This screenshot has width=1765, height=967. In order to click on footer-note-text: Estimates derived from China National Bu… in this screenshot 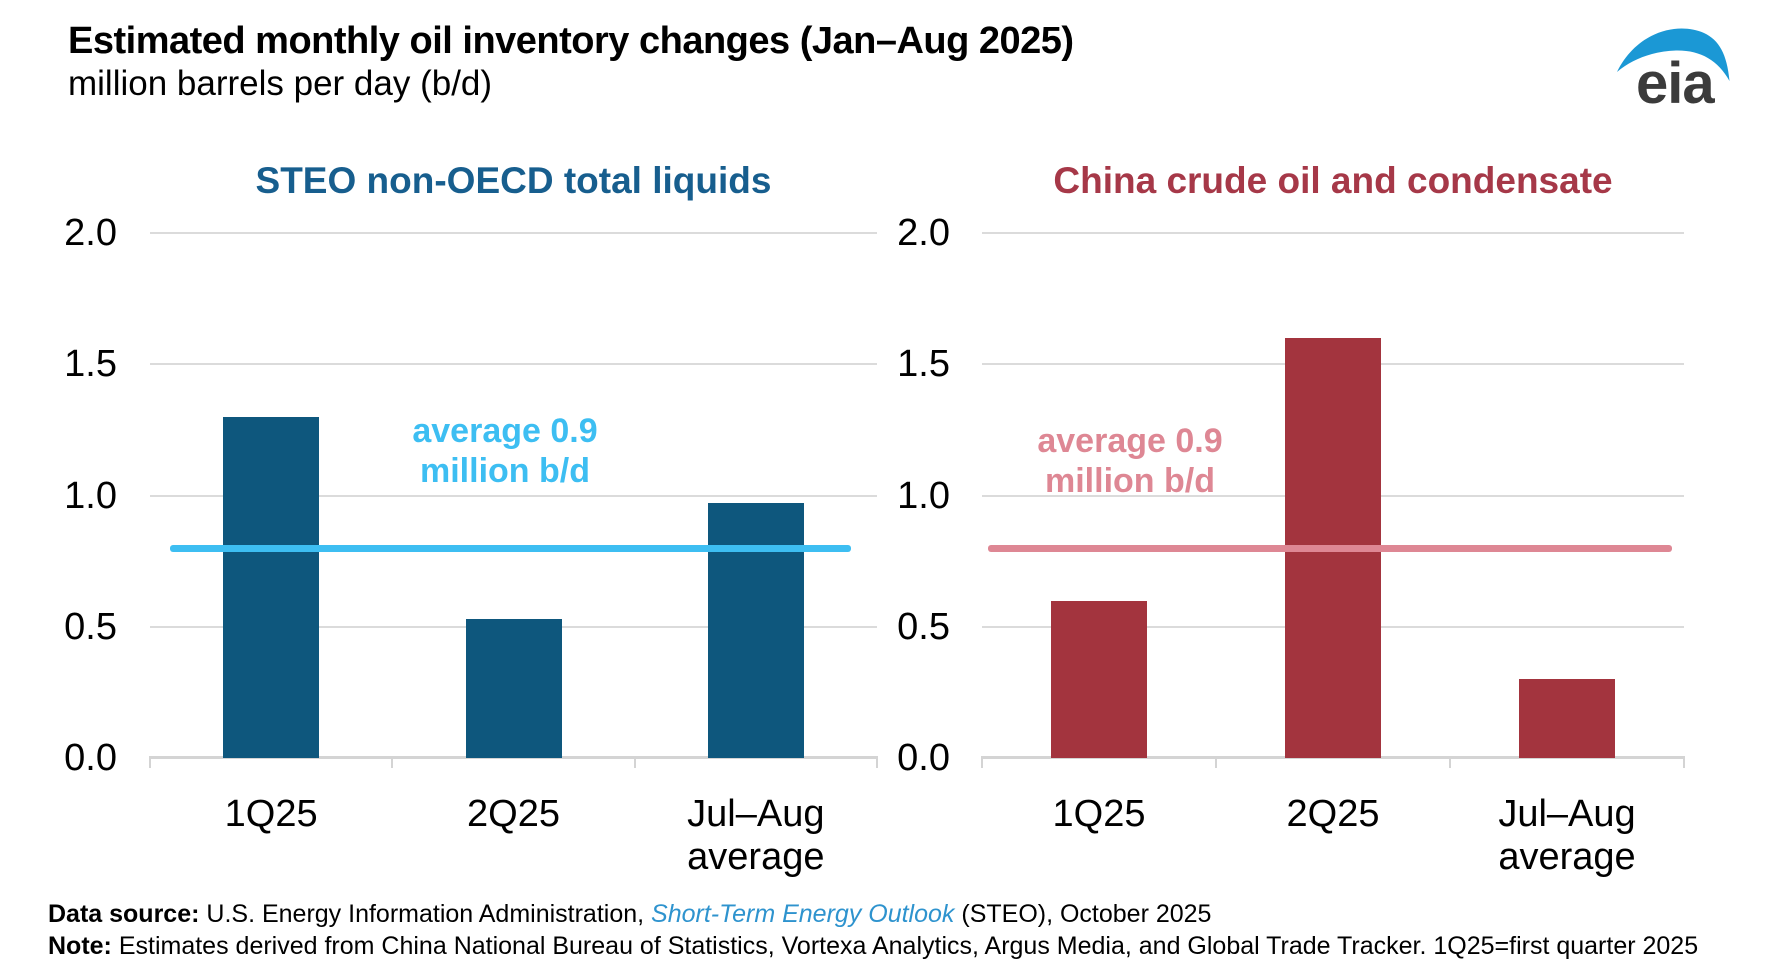, I will do `click(905, 946)`.